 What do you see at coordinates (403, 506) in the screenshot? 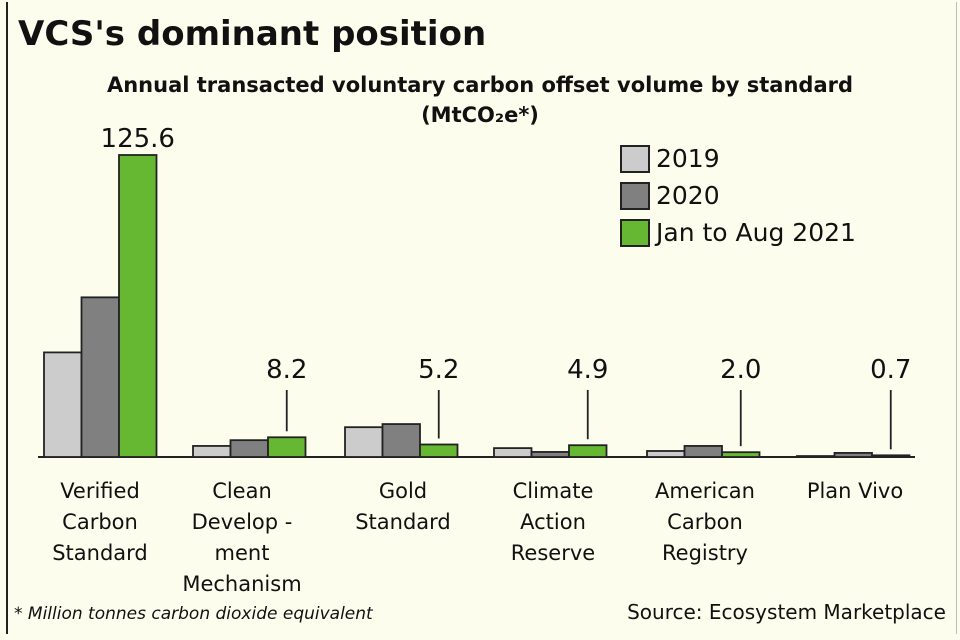
I see `category-label: Gold Standard` at bounding box center [403, 506].